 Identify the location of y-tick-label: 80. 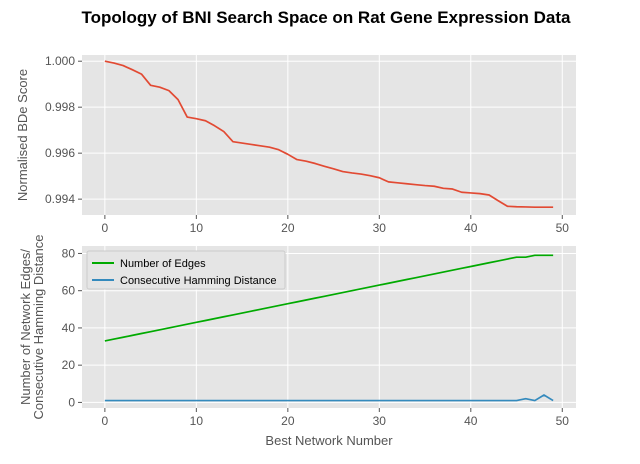
(69, 253).